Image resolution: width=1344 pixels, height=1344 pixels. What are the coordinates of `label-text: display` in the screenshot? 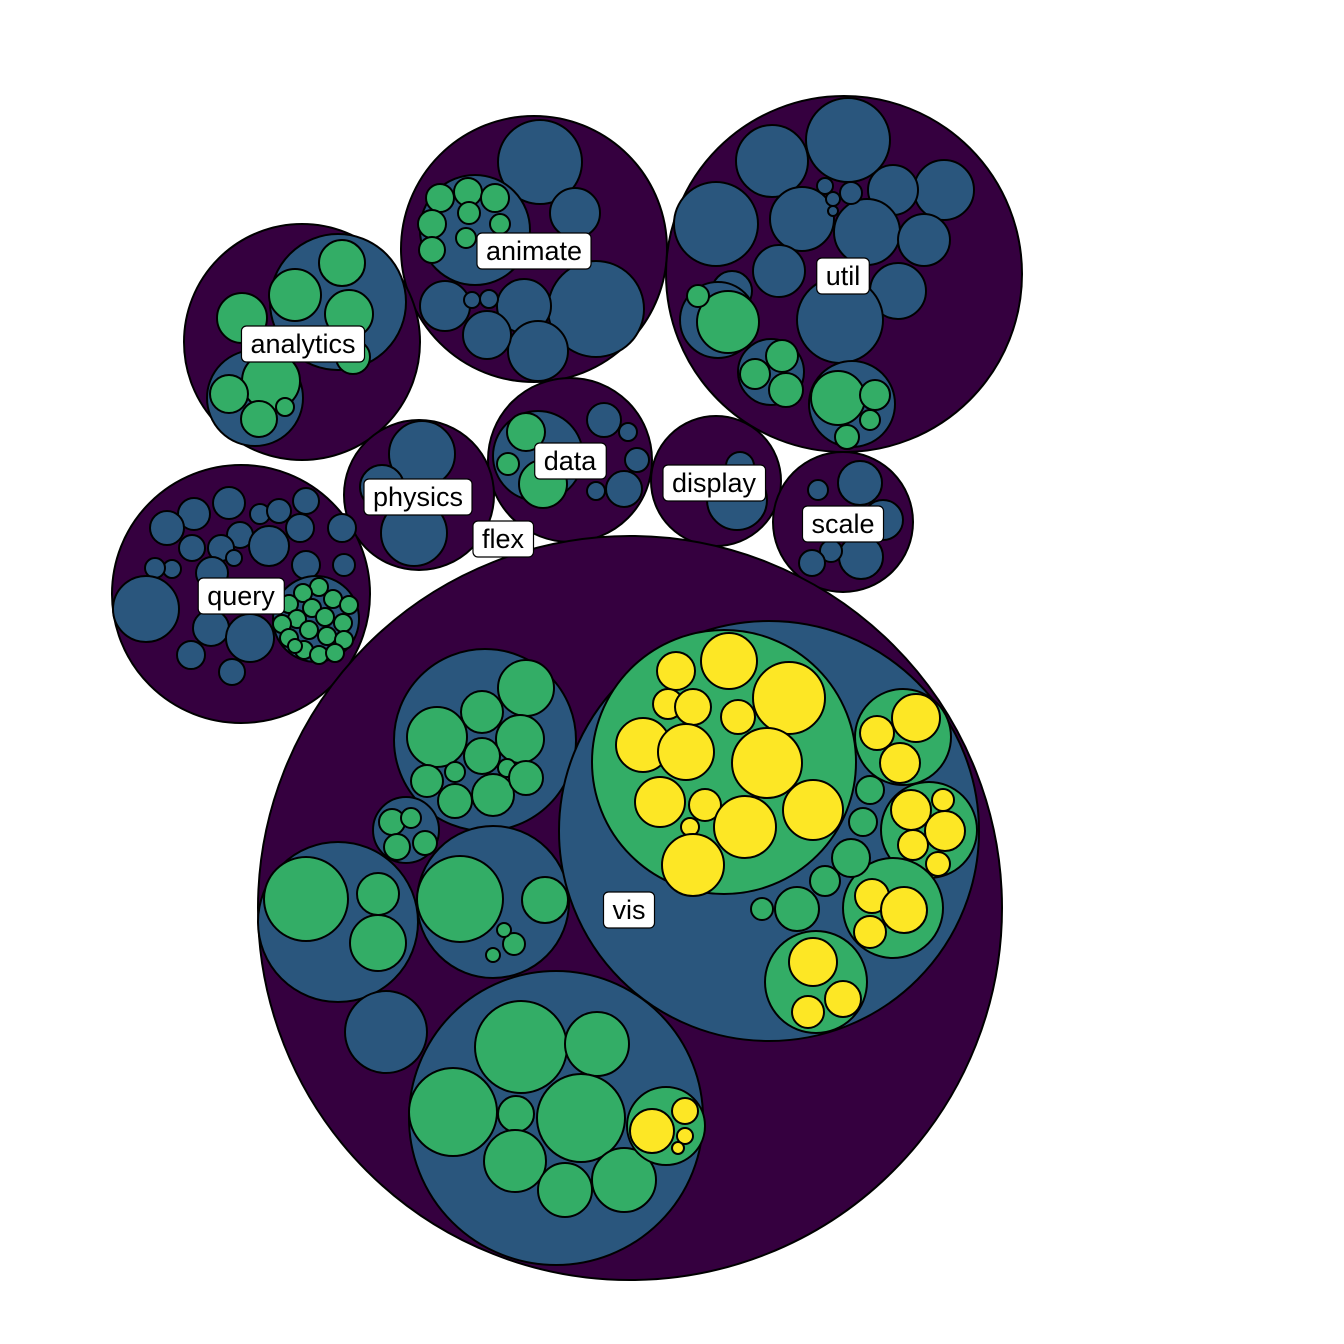 It's located at (714, 483).